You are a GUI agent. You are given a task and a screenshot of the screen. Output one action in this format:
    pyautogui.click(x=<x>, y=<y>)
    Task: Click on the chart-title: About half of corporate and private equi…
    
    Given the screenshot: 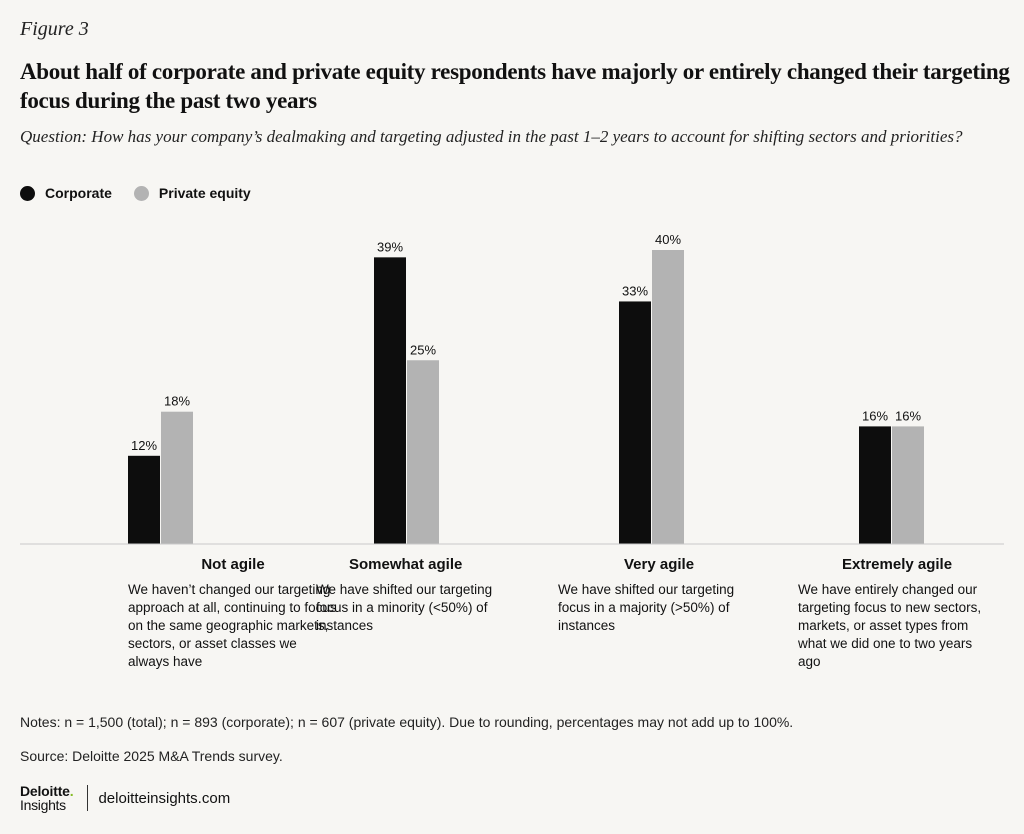 What is the action you would take?
    pyautogui.click(x=515, y=86)
    